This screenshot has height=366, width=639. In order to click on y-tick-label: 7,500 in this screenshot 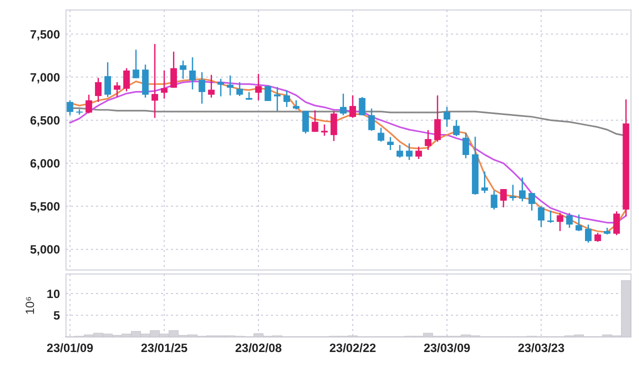, I will do `click(45, 34)`.